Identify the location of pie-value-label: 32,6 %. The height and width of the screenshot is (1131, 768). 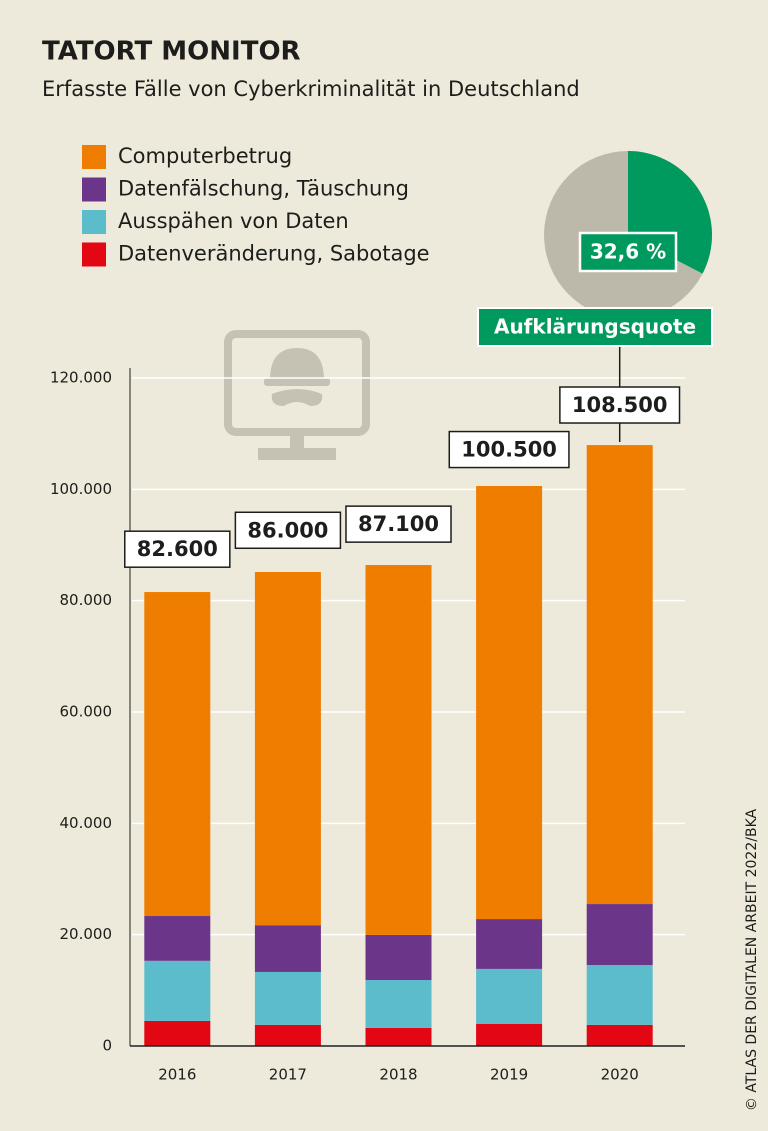
(628, 252).